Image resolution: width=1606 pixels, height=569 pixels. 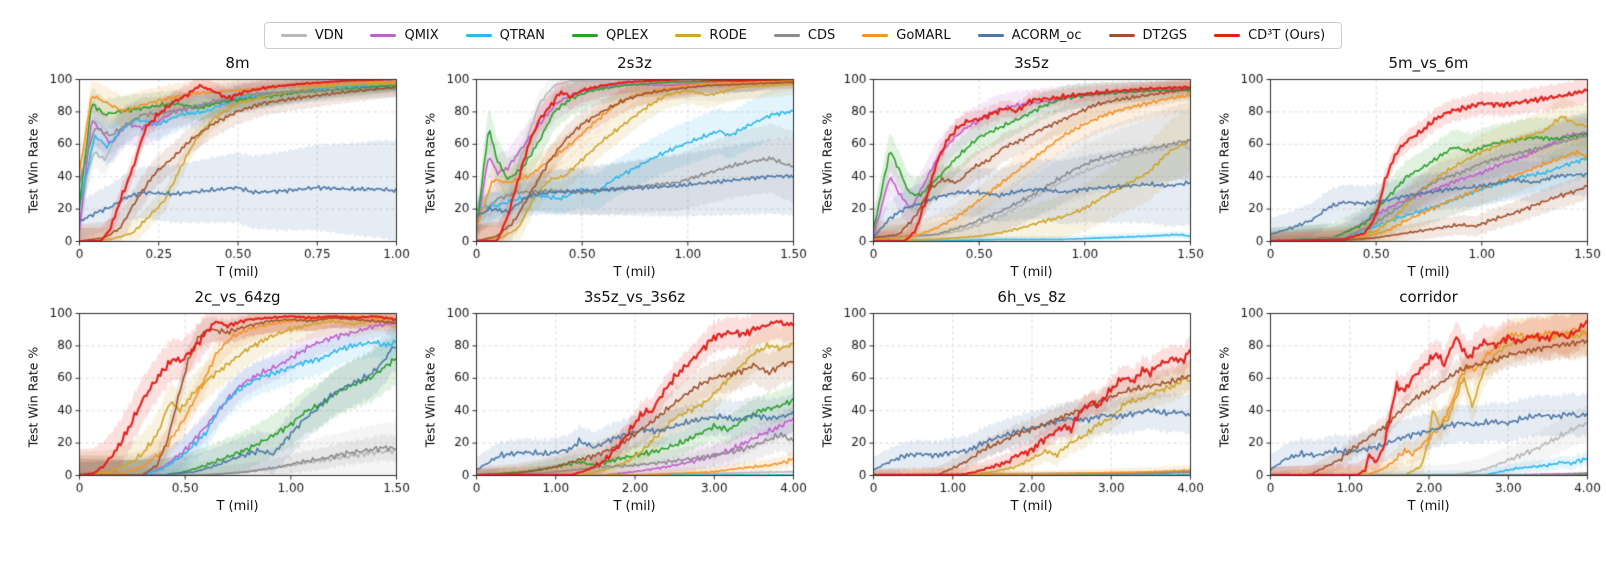 I want to click on subplot-title: 3s5z_vs_3s6z, so click(x=634, y=297).